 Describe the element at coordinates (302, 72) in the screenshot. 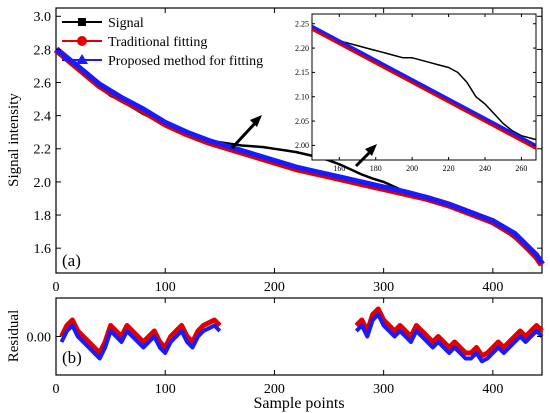

I see `y-tick-label: 2.15` at that location.